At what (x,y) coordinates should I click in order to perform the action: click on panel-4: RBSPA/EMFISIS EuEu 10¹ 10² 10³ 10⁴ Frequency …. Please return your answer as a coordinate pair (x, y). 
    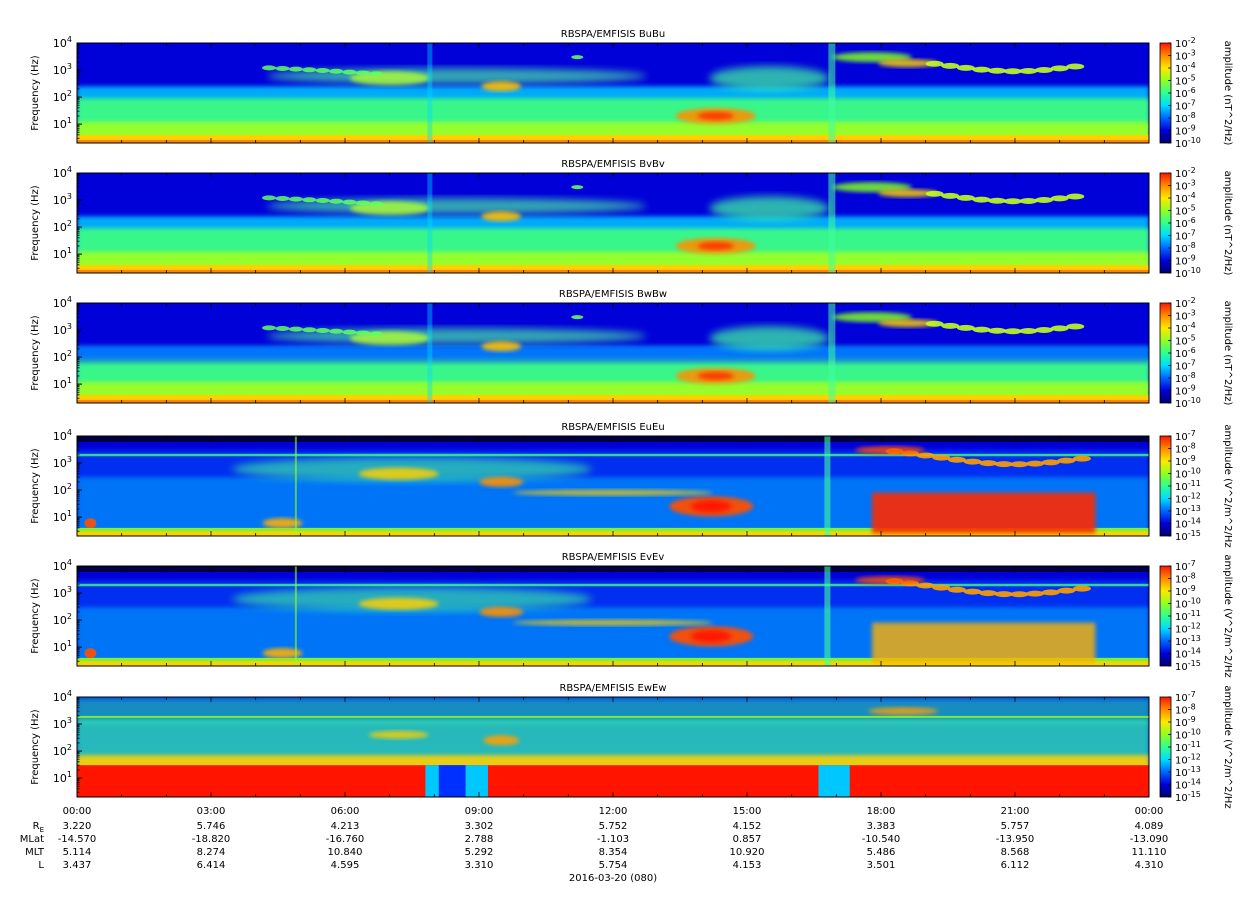
    Looking at the image, I should click on (631, 485).